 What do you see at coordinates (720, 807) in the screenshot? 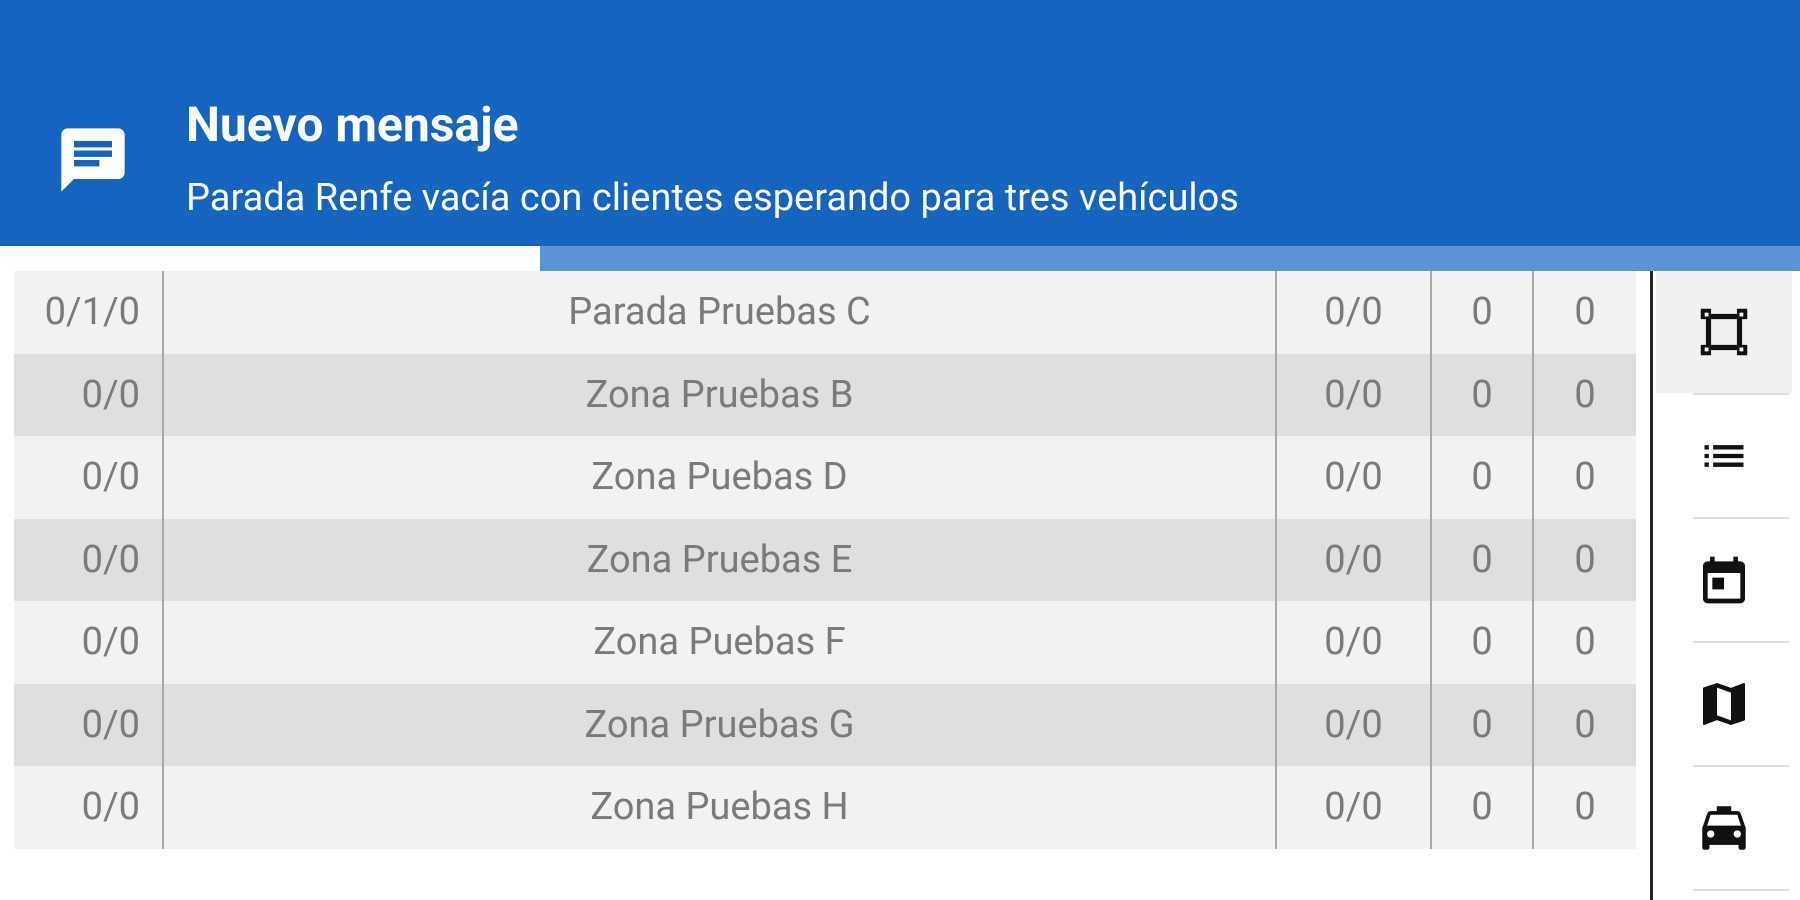
I see `cell-stop-name: Zona Puebas H` at bounding box center [720, 807].